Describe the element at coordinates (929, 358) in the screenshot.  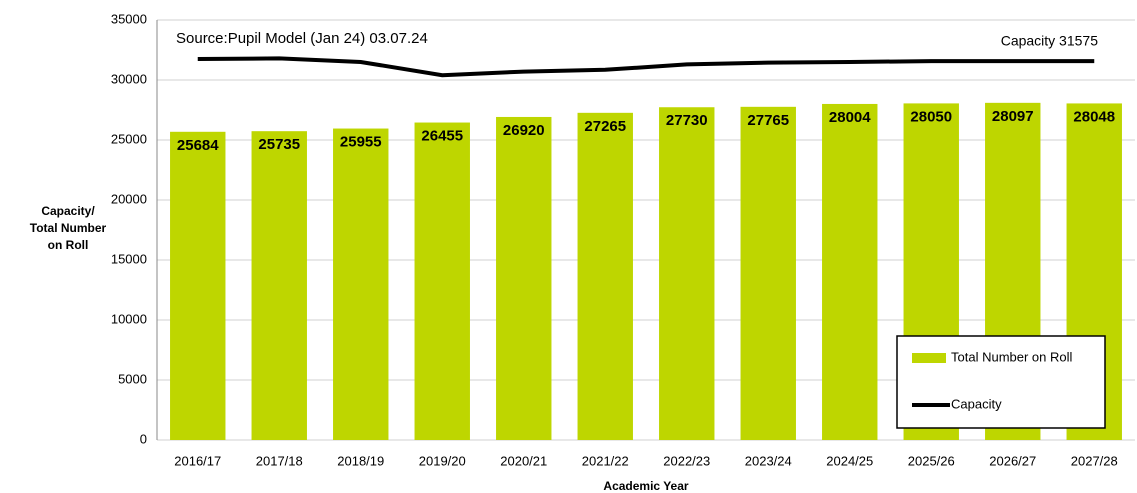
I see `legend-swatch` at that location.